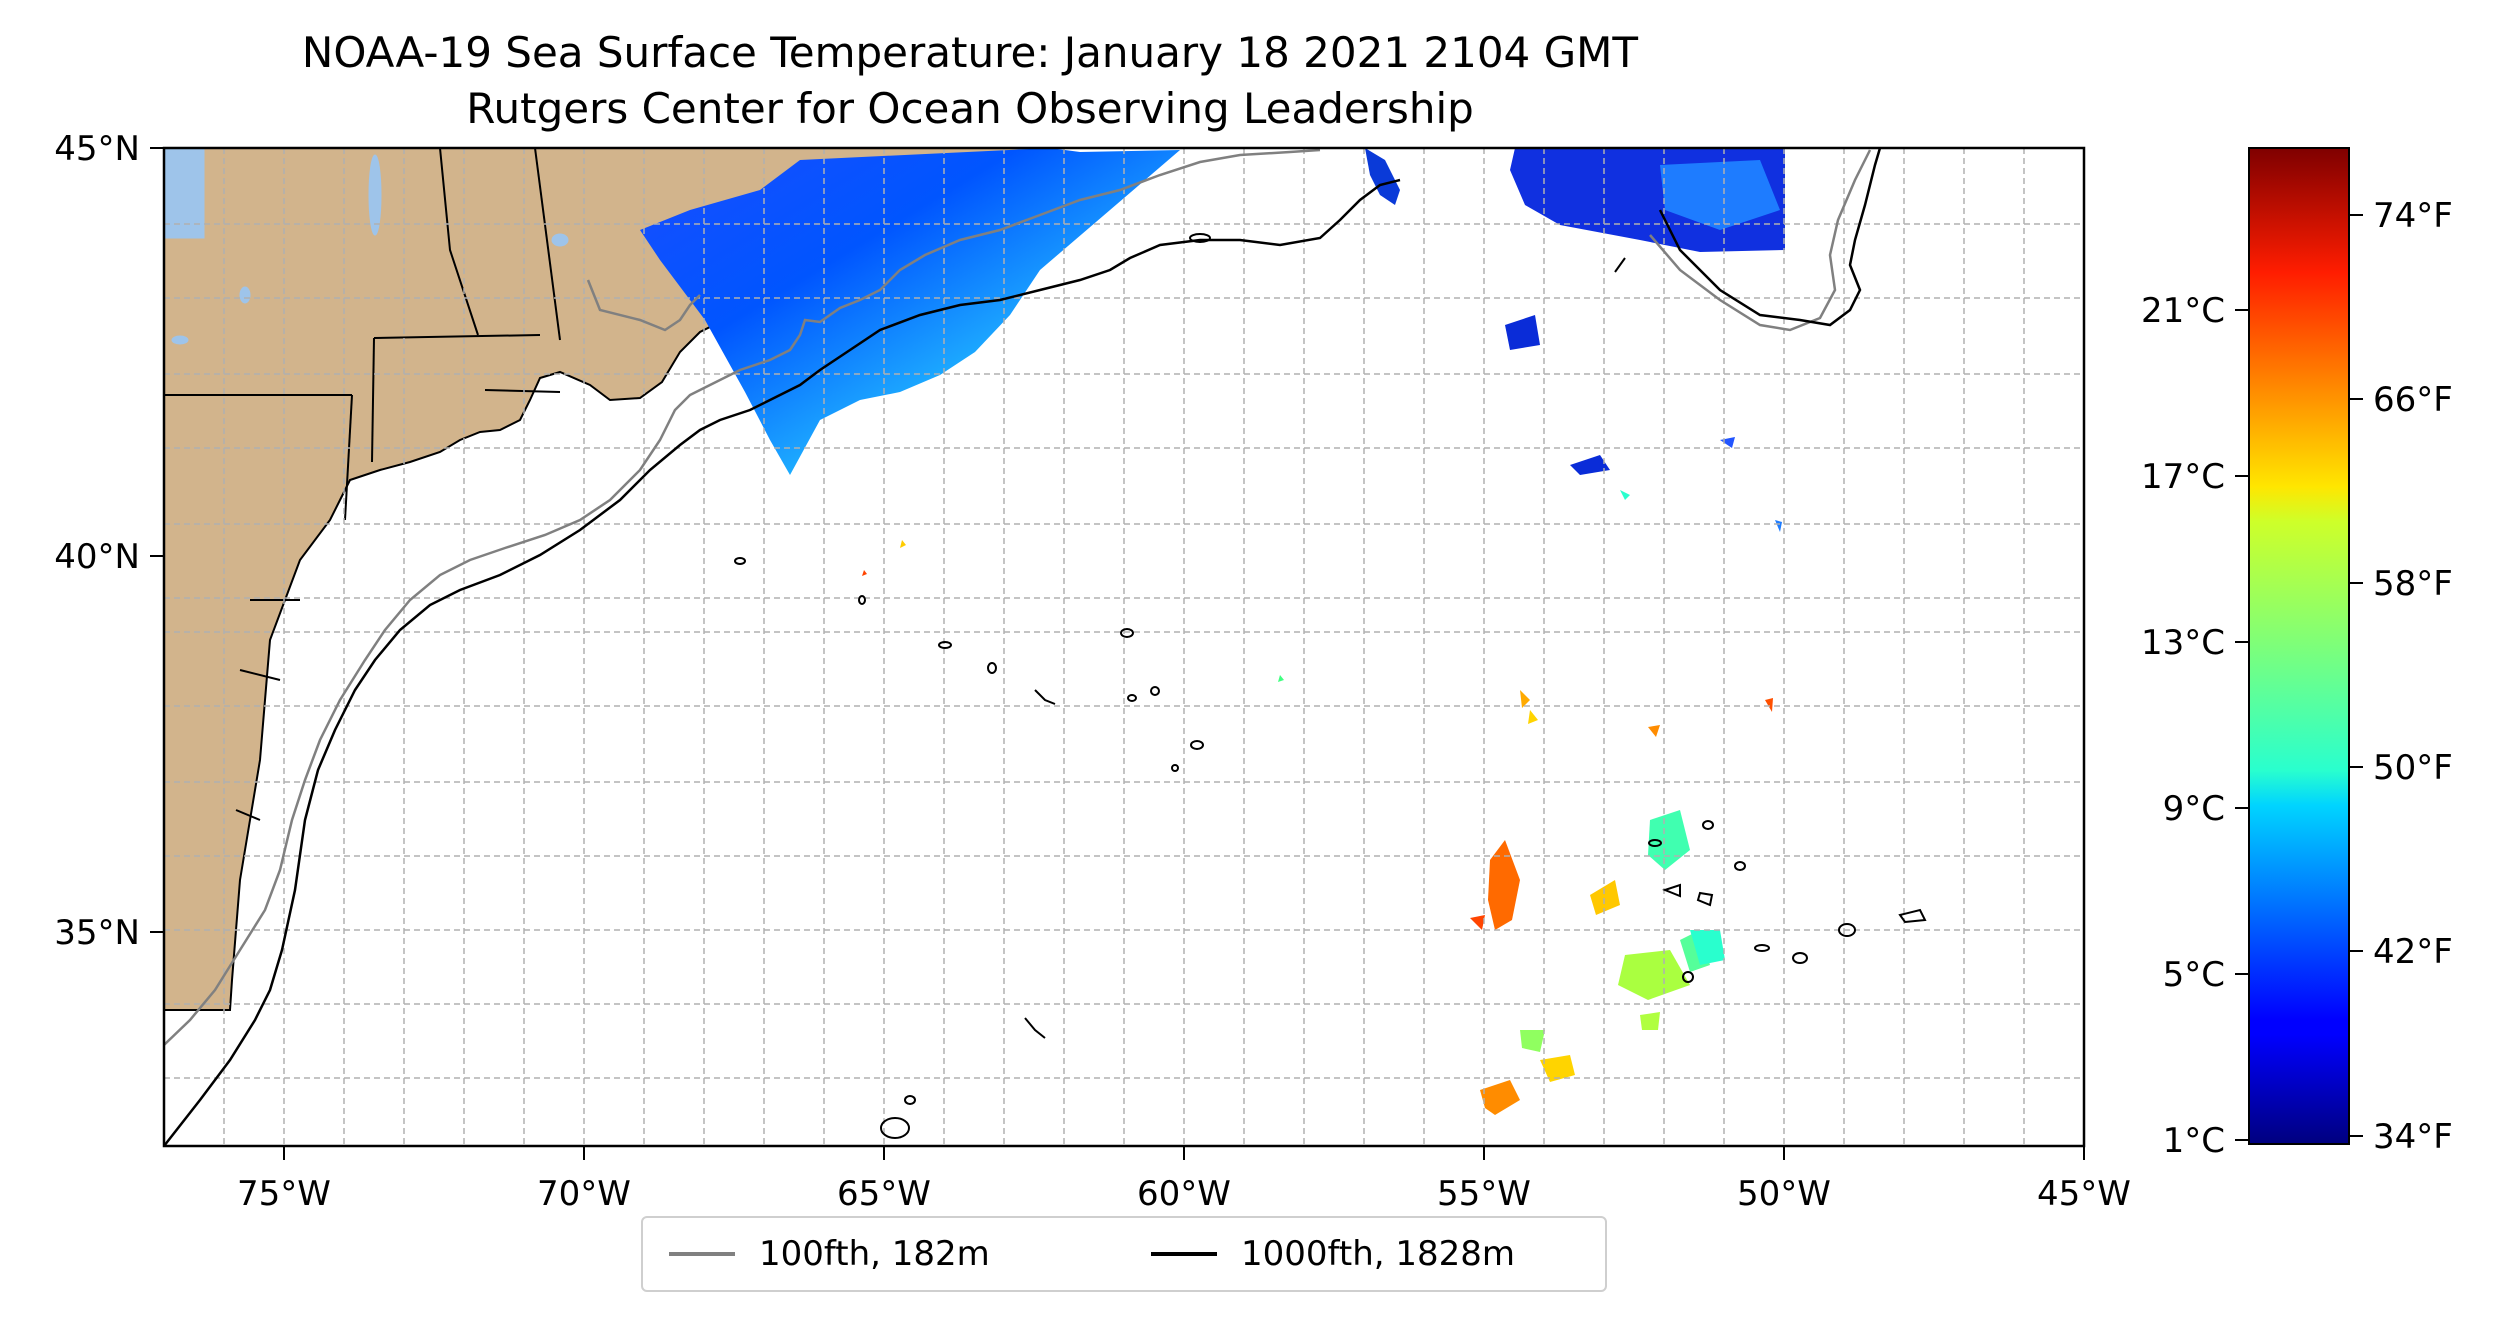 The image size is (2502, 1318). What do you see at coordinates (157, 540) in the screenshot?
I see `lat-axis` at bounding box center [157, 540].